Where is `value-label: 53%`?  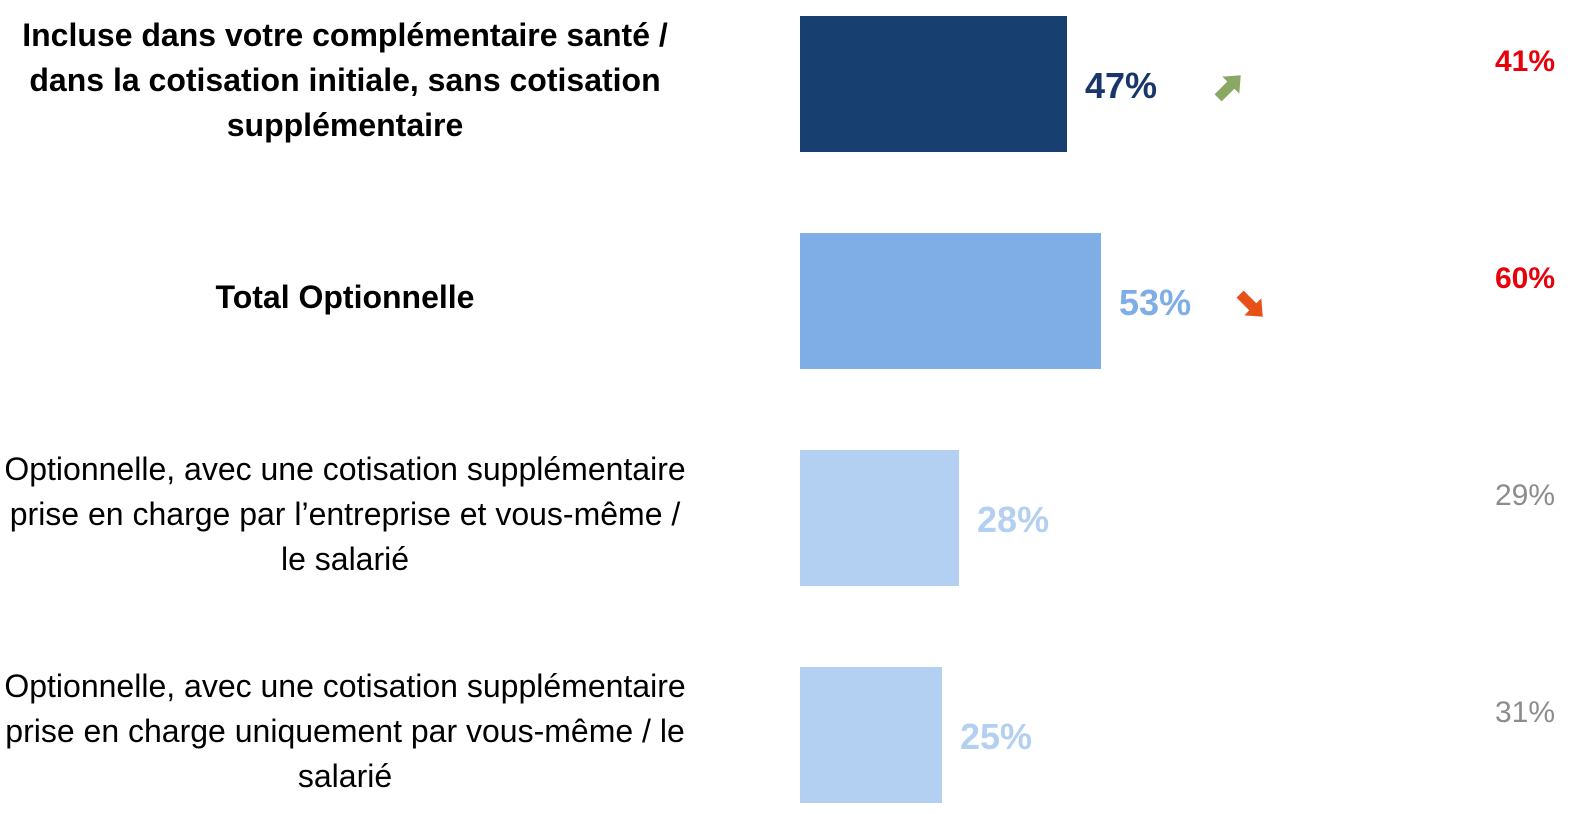 value-label: 53% is located at coordinates (1155, 302).